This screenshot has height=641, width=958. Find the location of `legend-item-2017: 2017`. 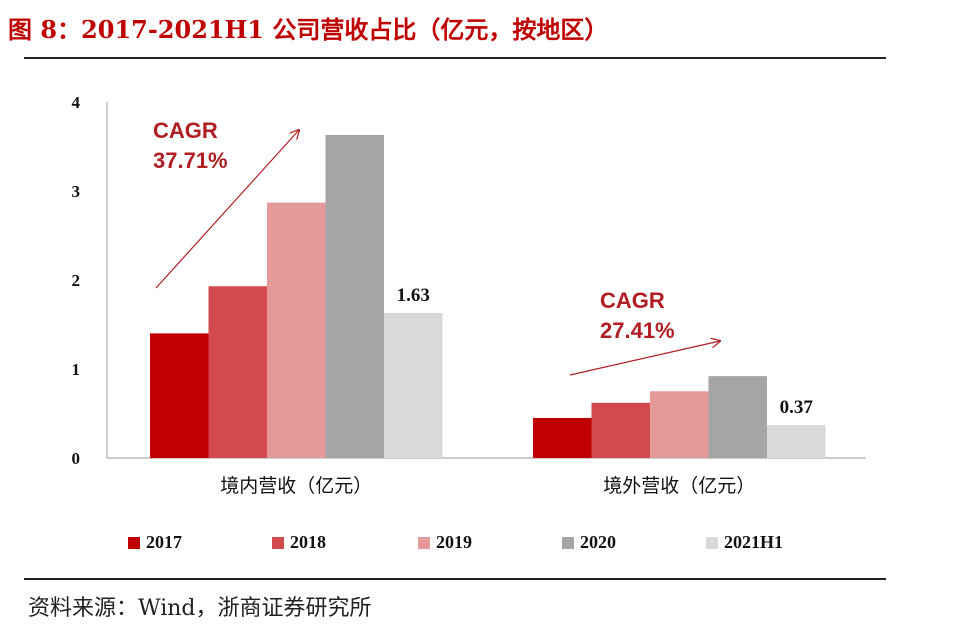

legend-item-2017: 2017 is located at coordinates (155, 542).